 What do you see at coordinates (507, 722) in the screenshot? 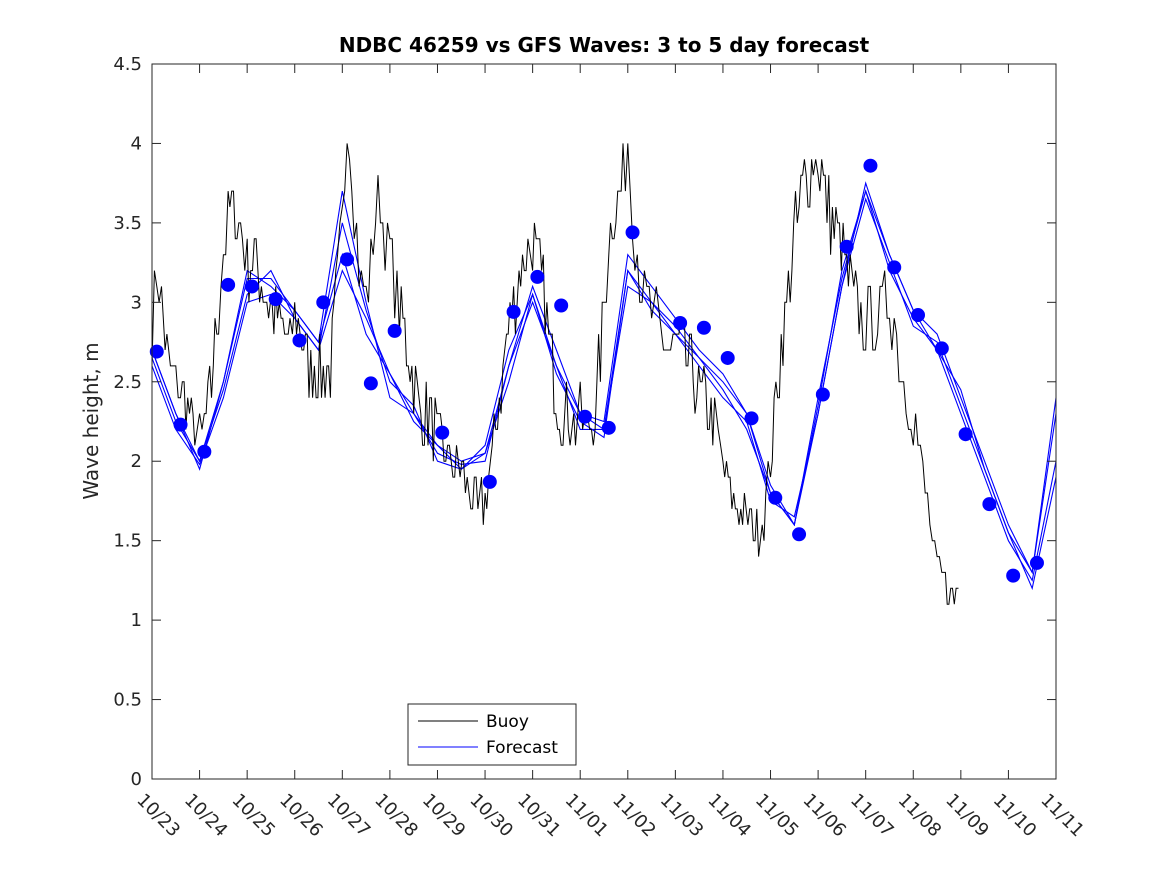
I see `legend-buoy-label: Buoy` at bounding box center [507, 722].